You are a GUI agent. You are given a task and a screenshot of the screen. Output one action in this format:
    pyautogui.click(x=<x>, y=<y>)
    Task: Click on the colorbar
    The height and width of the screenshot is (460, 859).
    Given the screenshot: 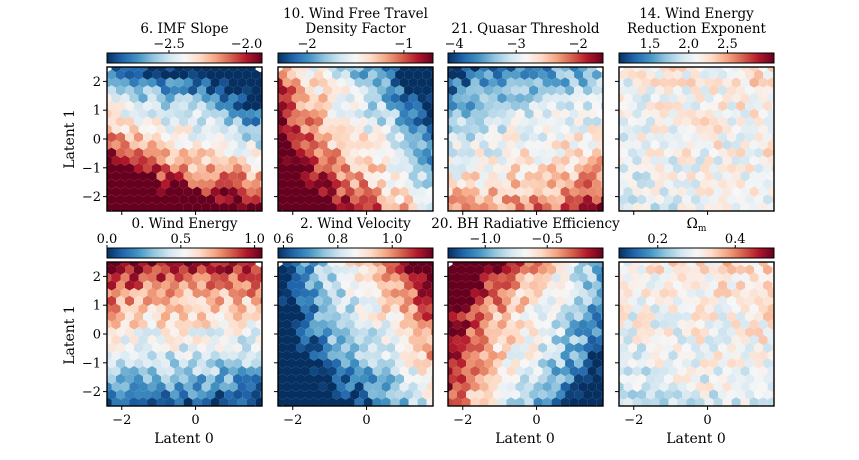 What is the action you would take?
    pyautogui.click(x=184, y=253)
    